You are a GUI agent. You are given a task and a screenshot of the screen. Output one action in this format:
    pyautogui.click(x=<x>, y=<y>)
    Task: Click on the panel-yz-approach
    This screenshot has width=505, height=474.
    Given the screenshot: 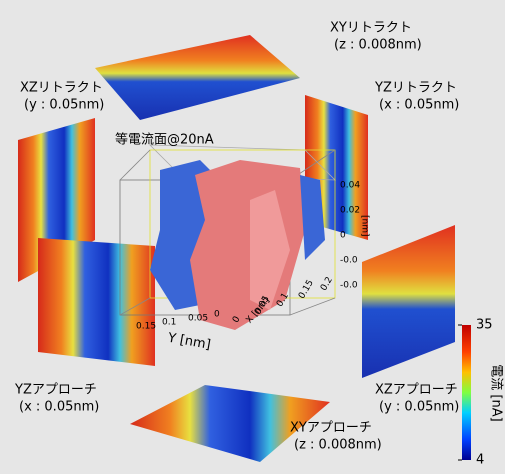 What is the action you would take?
    pyautogui.click(x=96, y=302)
    